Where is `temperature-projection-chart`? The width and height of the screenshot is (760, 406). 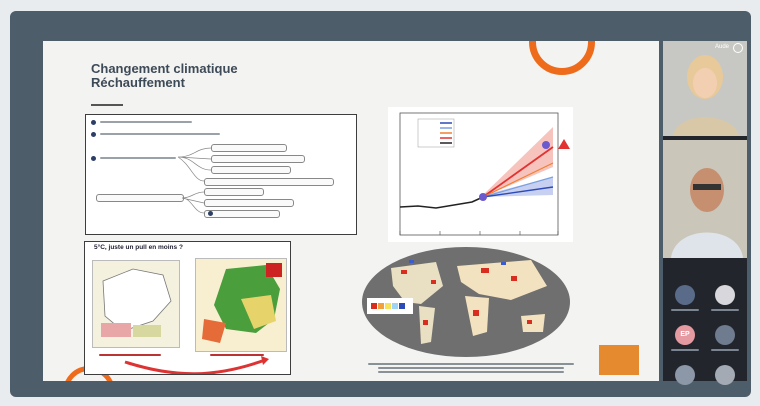 temperature-projection-chart is located at coordinates (480, 174).